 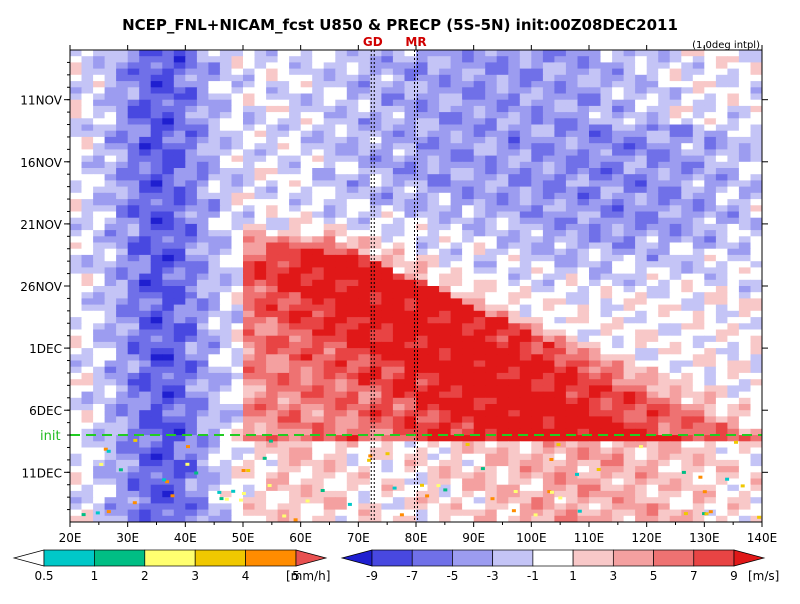 I want to click on colorbar-tick-label: 2, so click(x=145, y=576).